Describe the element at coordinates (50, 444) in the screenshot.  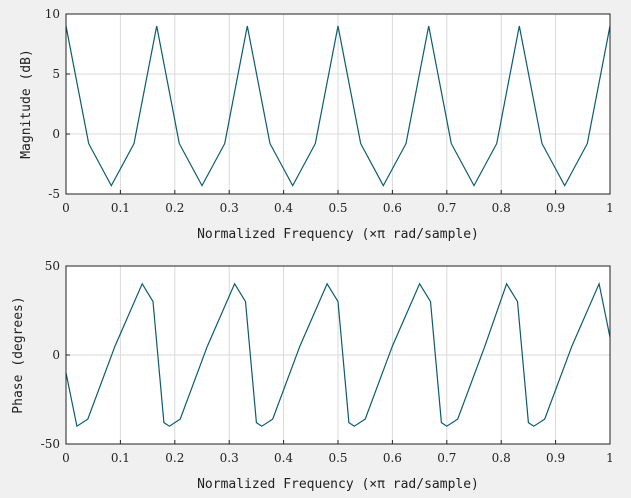
I see `y-tick-label: -50` at that location.